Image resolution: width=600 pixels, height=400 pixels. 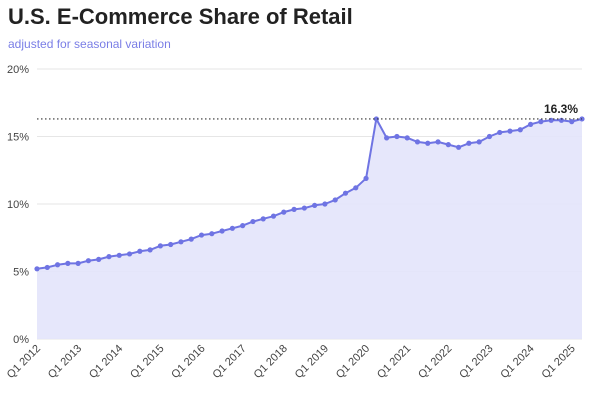 I want to click on y-axis-ticks: 0% 5% 10% 15% 20%, so click(x=18, y=205).